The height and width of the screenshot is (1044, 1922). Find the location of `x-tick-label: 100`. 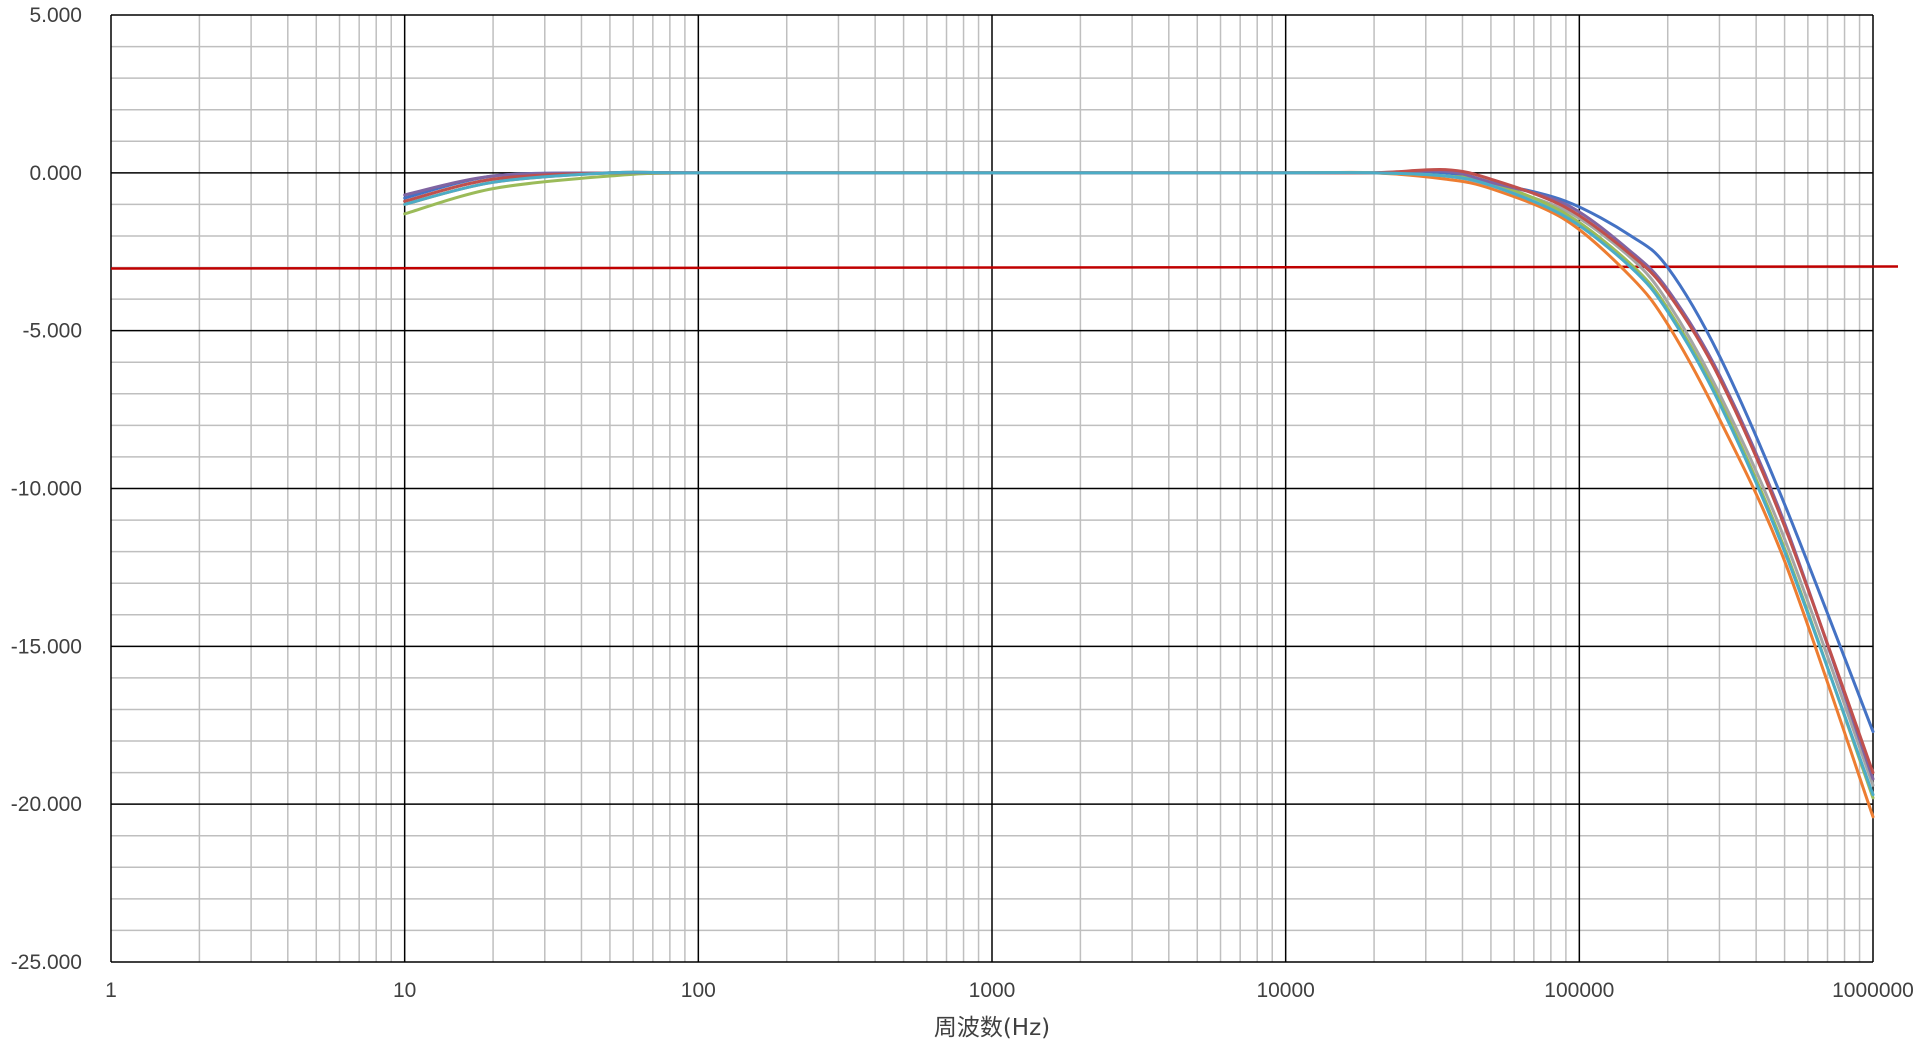

x-tick-label: 100 is located at coordinates (698, 990).